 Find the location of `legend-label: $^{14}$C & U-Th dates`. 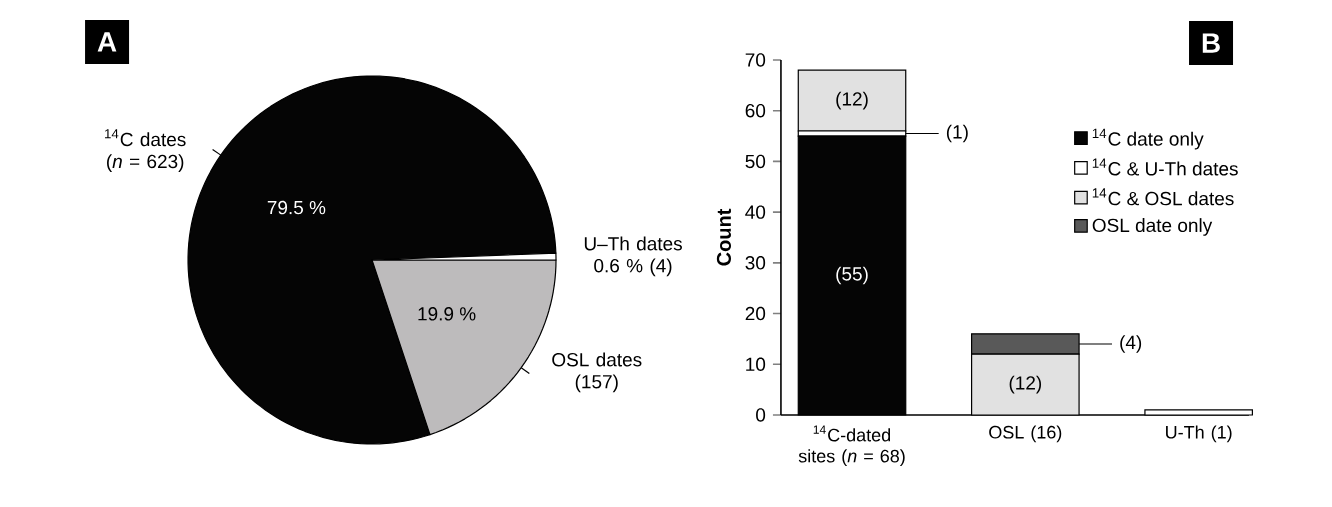

legend-label: $^{14}$C & U-Th dates is located at coordinates (1165, 167).